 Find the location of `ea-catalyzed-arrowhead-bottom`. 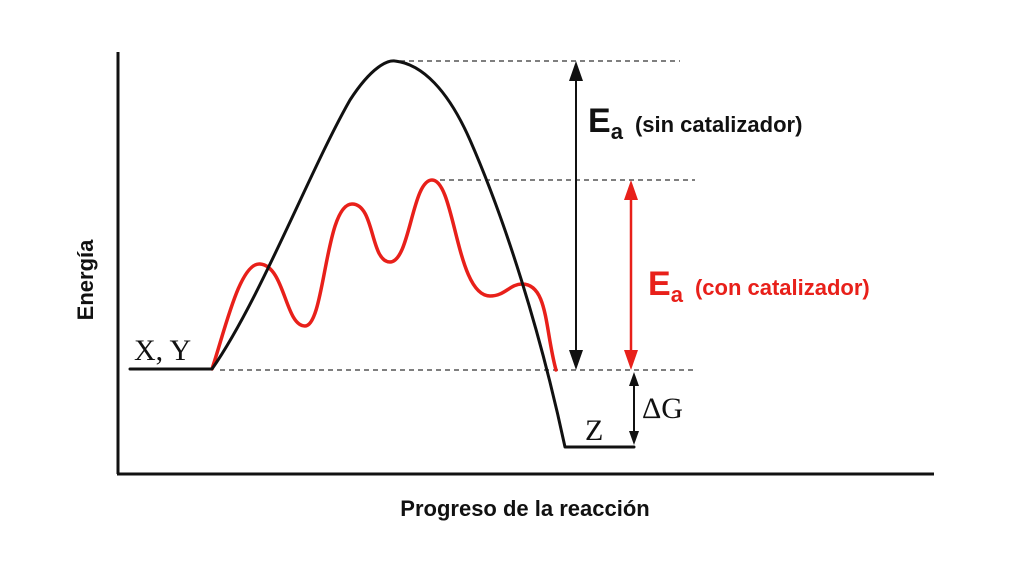

ea-catalyzed-arrowhead-bottom is located at coordinates (631, 360).